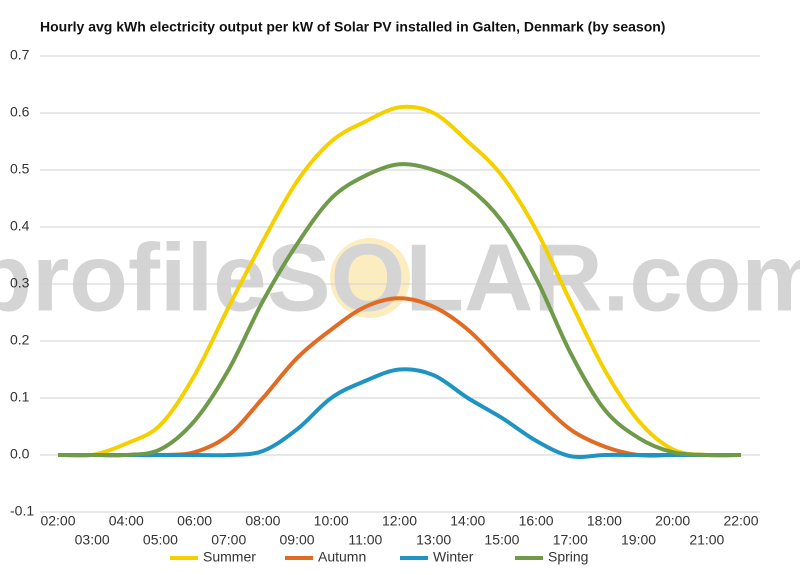 The width and height of the screenshot is (800, 575). I want to click on series-line, so click(399, 413).